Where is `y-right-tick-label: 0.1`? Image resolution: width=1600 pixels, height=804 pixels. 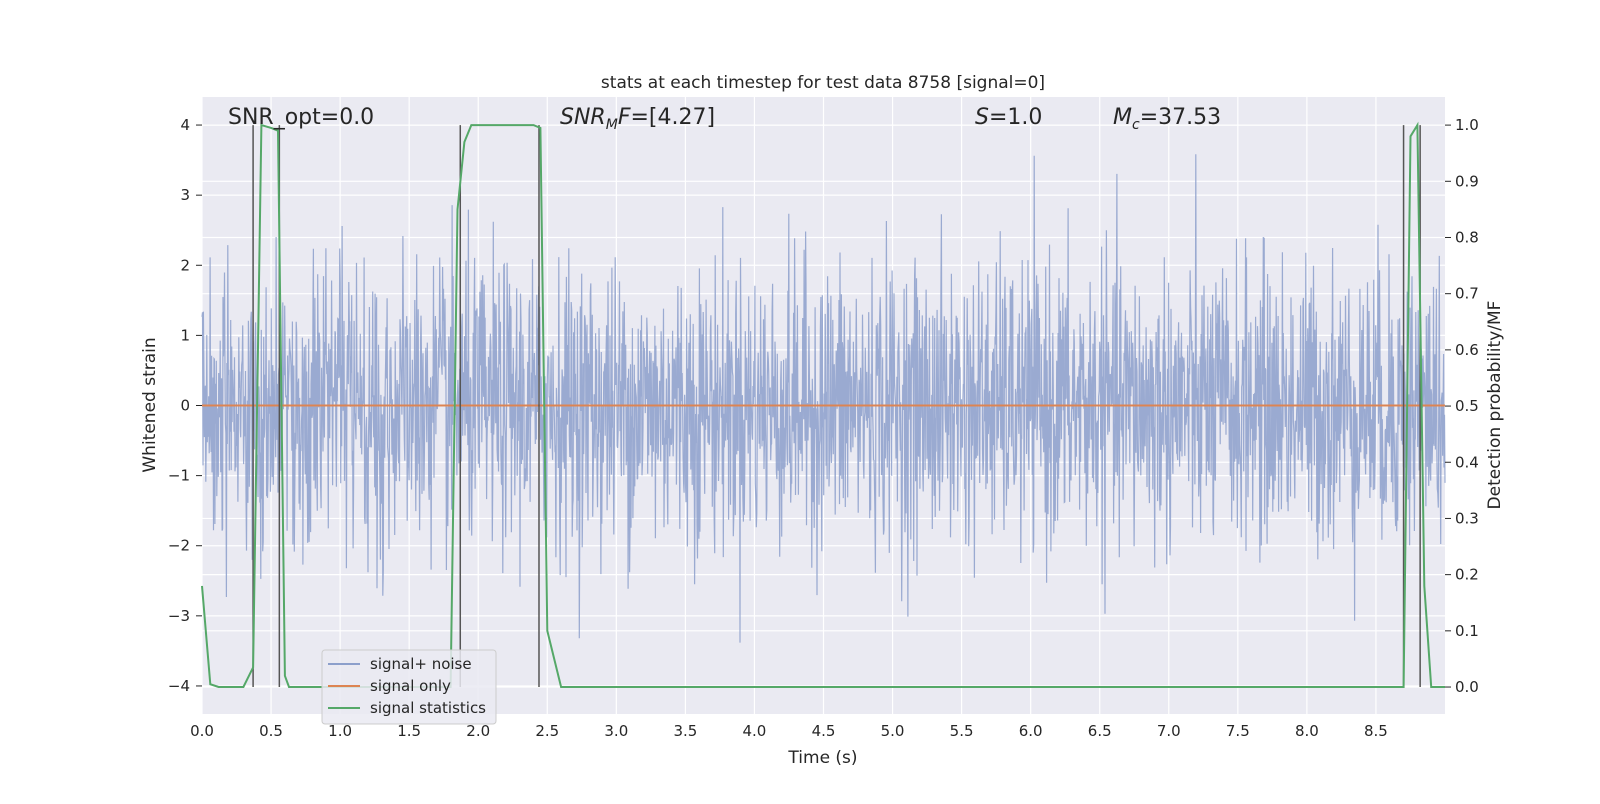
y-right-tick-label: 0.1 is located at coordinates (1467, 631).